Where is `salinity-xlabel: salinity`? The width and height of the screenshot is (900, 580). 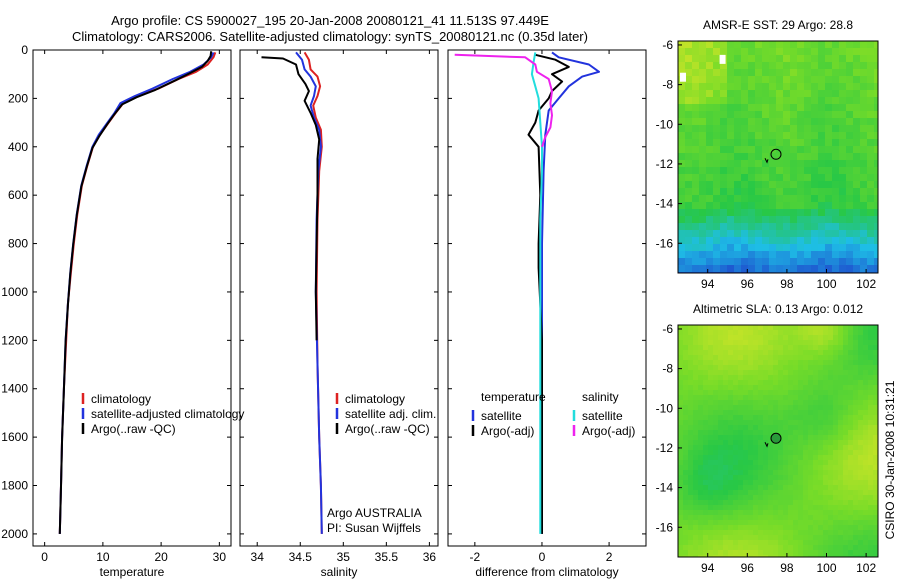
salinity-xlabel: salinity is located at coordinates (339, 572).